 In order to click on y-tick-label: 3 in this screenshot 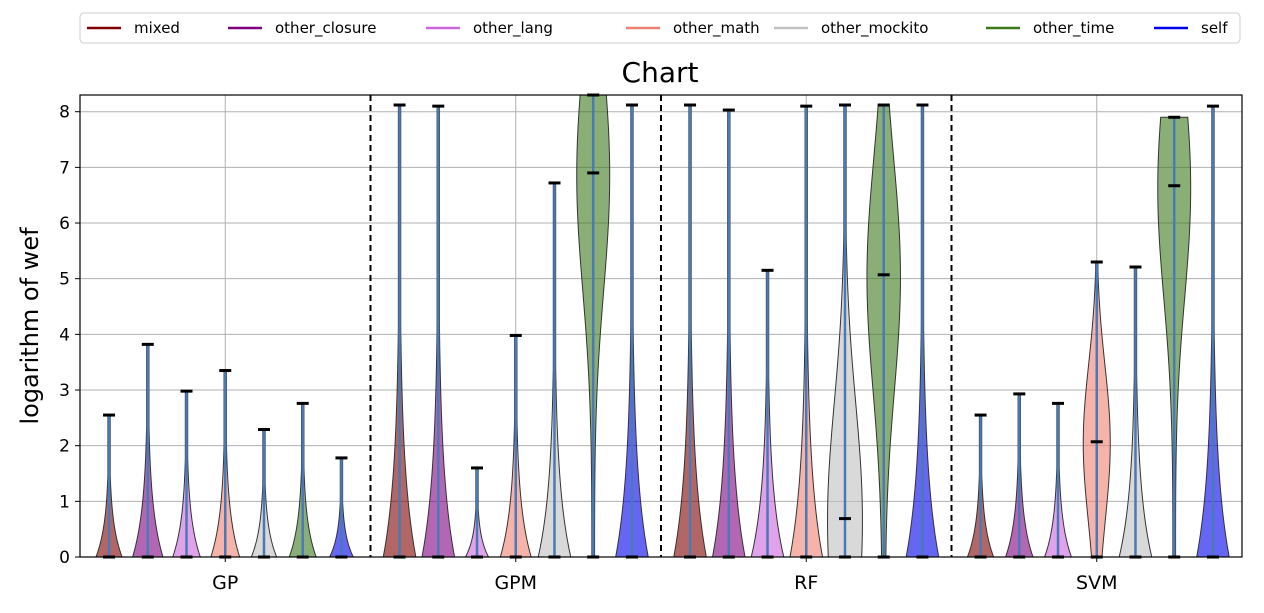, I will do `click(64, 391)`.